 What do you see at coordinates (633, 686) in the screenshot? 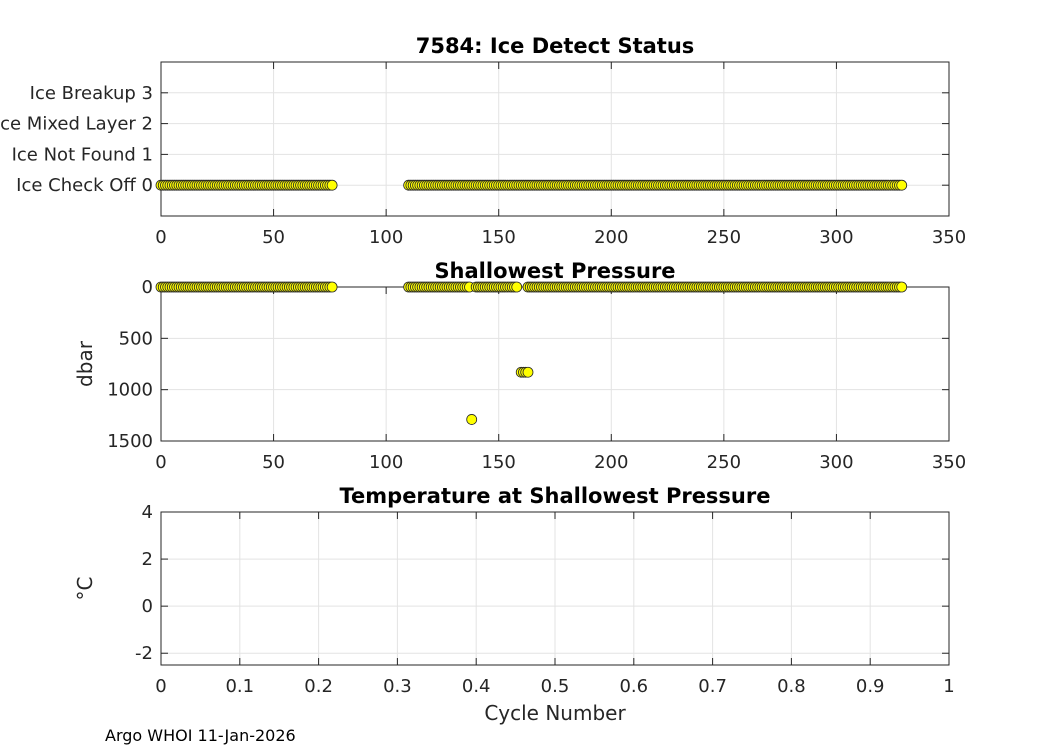
I see `x-tick-label: 0.6` at bounding box center [633, 686].